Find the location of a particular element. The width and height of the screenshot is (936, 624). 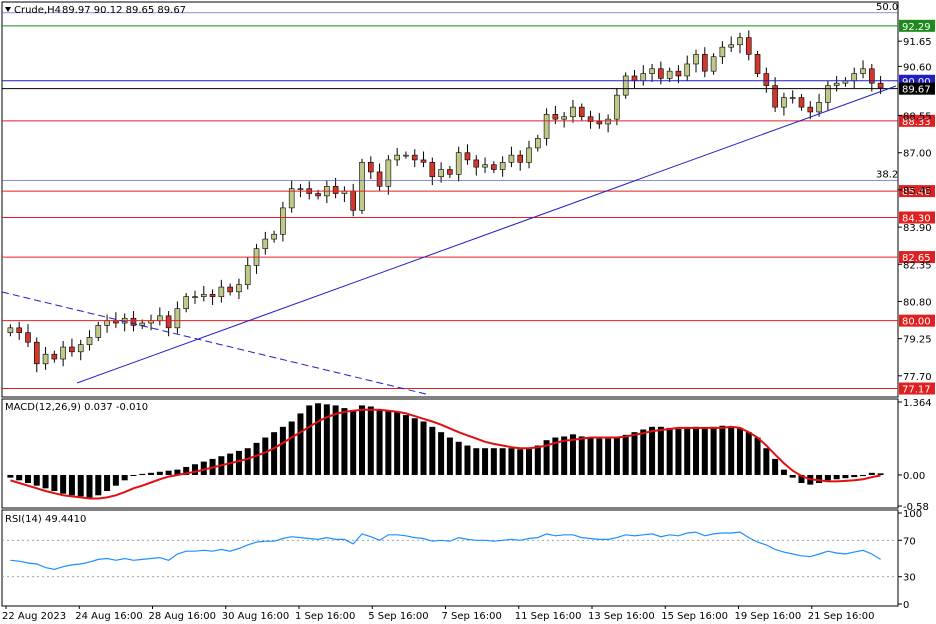

rsi-series is located at coordinates (450, 554).